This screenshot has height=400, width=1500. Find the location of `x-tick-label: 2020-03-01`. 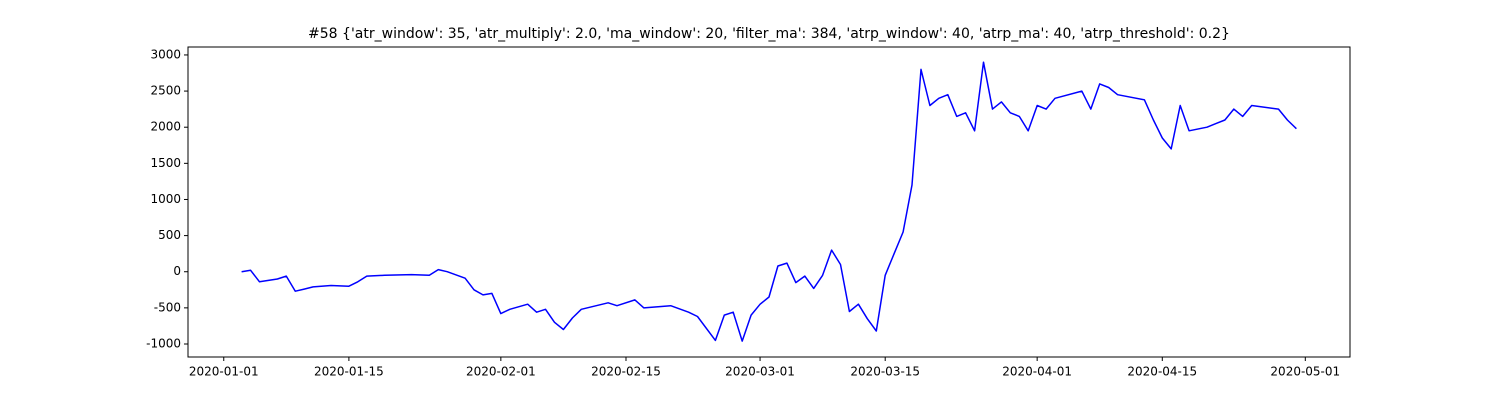

x-tick-label: 2020-03-01 is located at coordinates (760, 372).